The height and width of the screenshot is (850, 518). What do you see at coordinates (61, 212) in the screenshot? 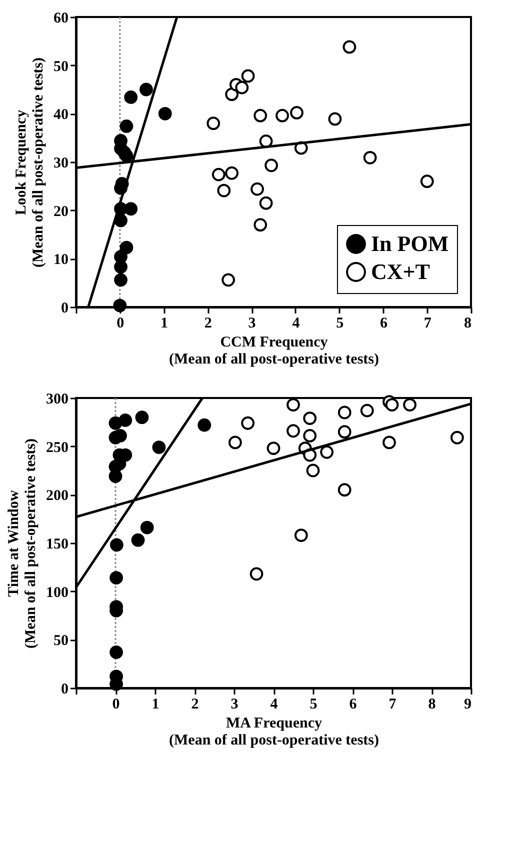
I see `y-tick-label: 20` at bounding box center [61, 212].